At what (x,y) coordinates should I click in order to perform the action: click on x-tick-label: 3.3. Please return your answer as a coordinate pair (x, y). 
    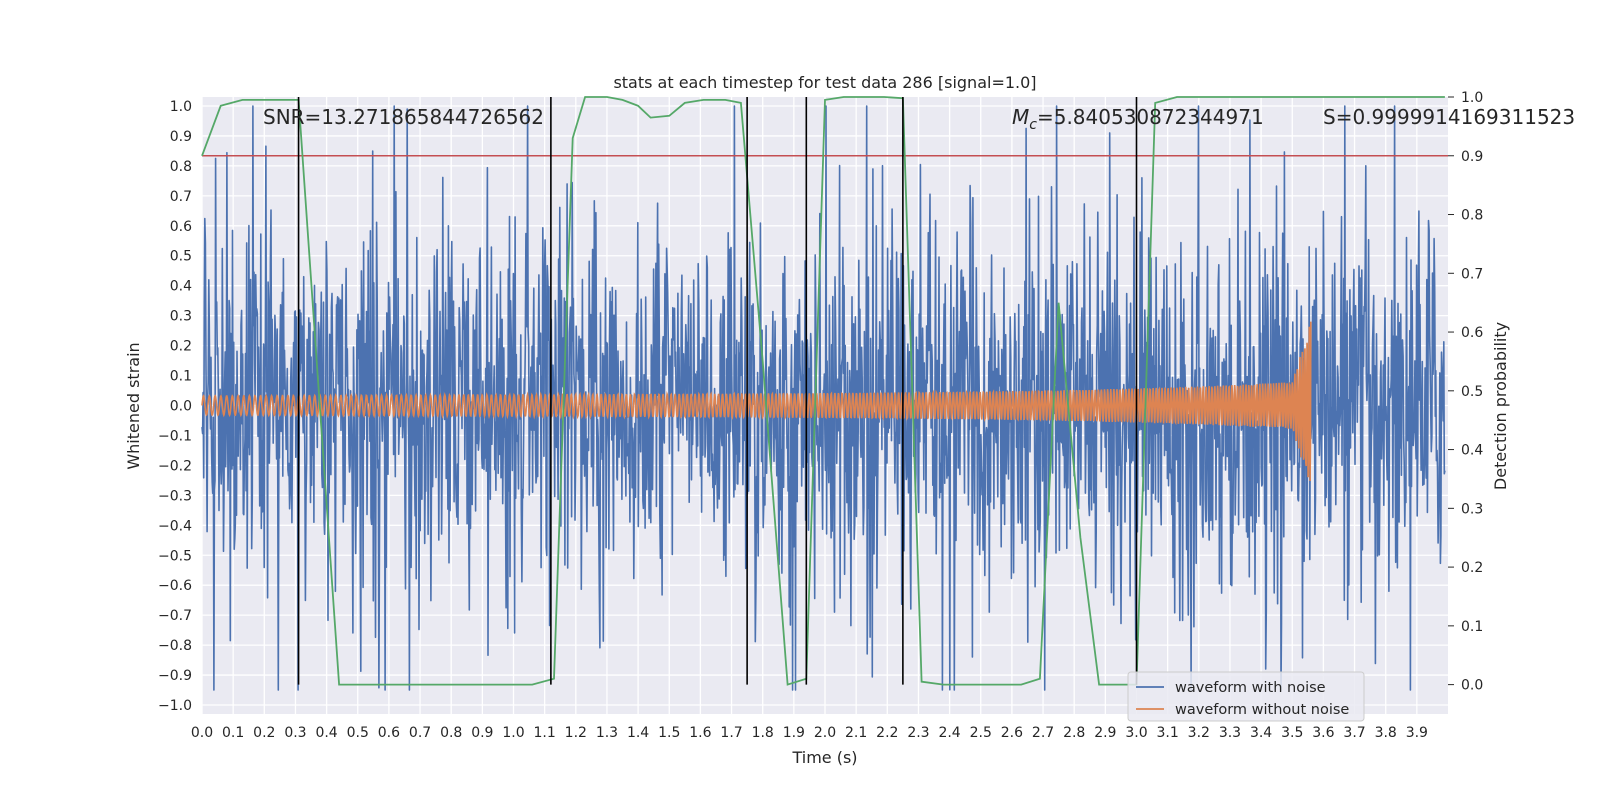
    Looking at the image, I should click on (1230, 733).